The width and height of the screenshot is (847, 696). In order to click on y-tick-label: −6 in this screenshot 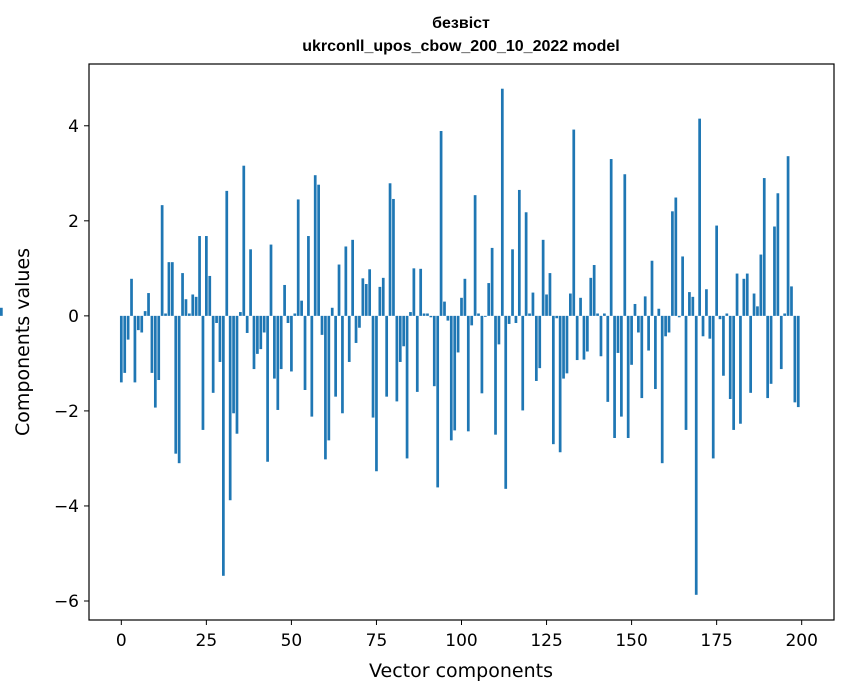, I will do `click(66, 602)`.